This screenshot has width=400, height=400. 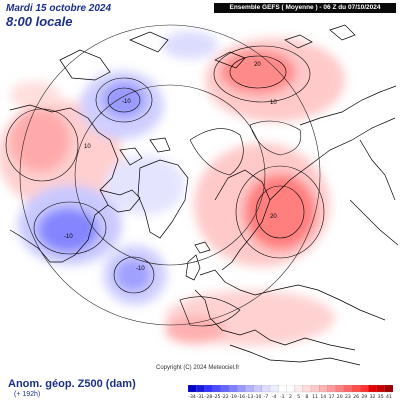 I want to click on label-20-scandinavia-high: 20, so click(x=273, y=217).